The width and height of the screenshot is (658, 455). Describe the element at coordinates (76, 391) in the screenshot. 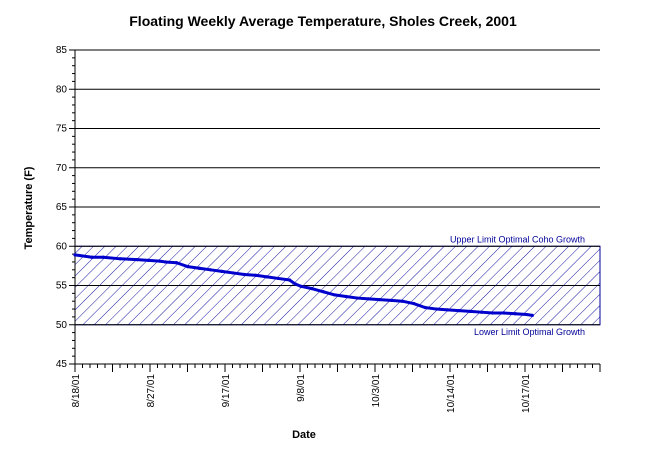

I see `x-tick-label: 8/18/01` at that location.